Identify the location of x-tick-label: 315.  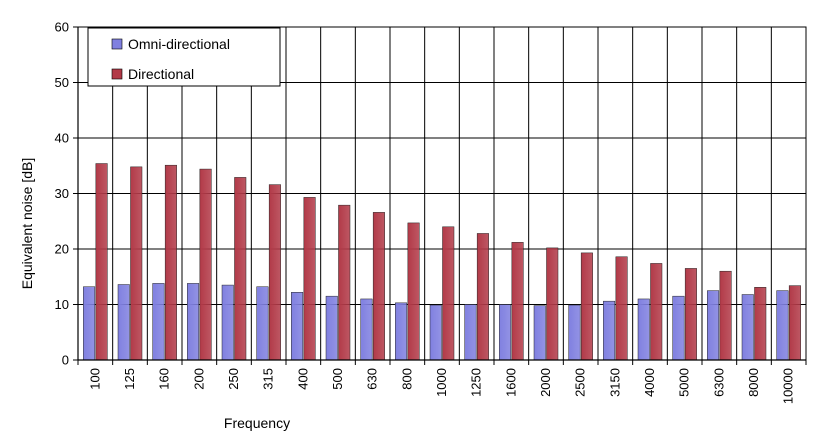
(268, 379).